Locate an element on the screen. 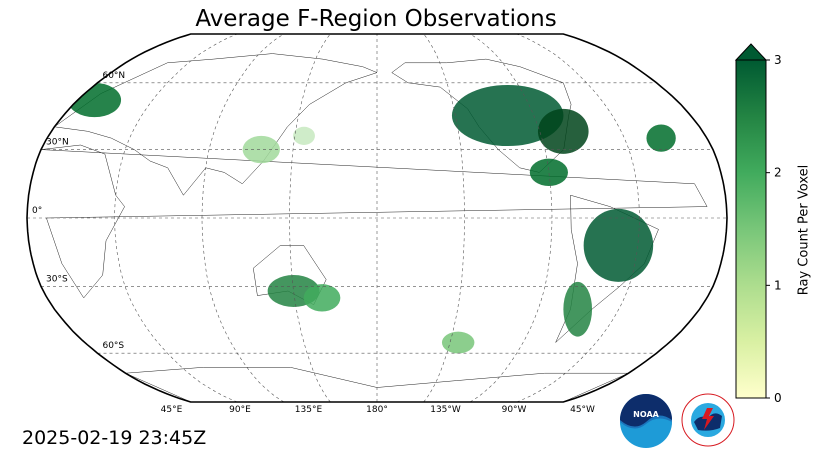  map-title: Average F-Region Observations is located at coordinates (376, 19).